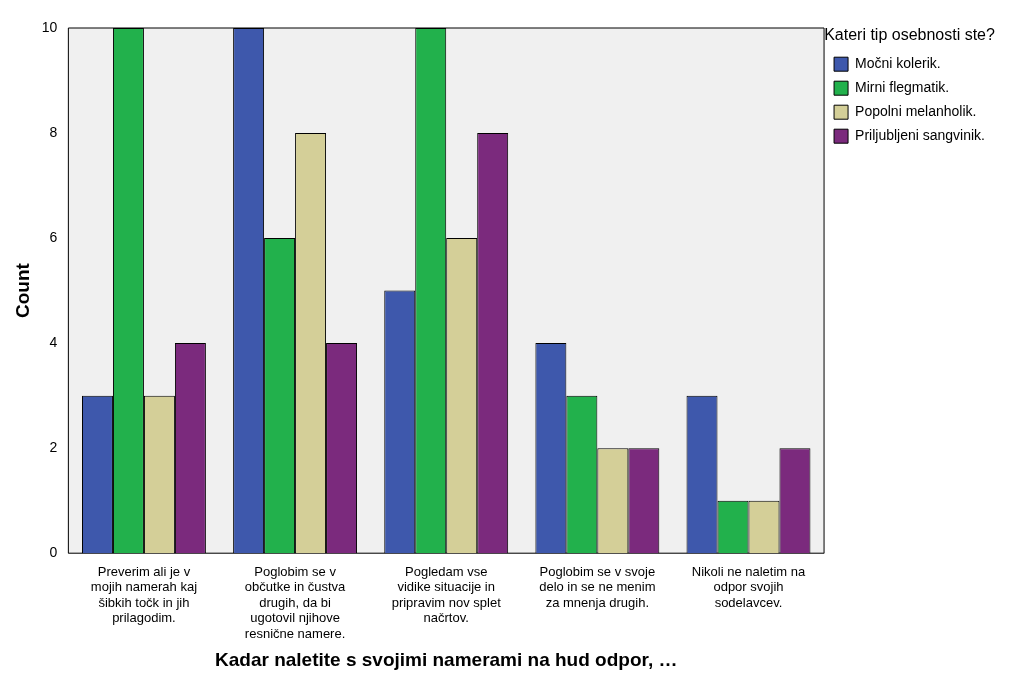  What do you see at coordinates (53, 236) in the screenshot?
I see `y-tick-label: 6` at bounding box center [53, 236].